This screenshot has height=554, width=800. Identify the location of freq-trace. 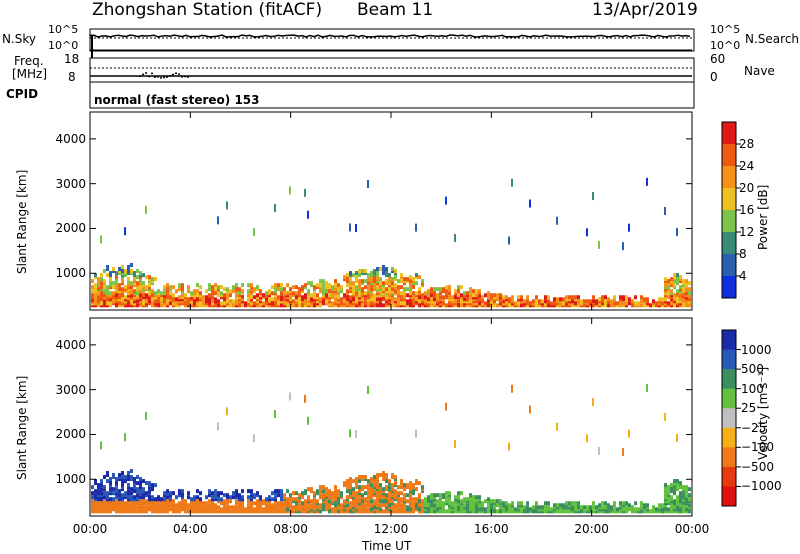
(391, 73).